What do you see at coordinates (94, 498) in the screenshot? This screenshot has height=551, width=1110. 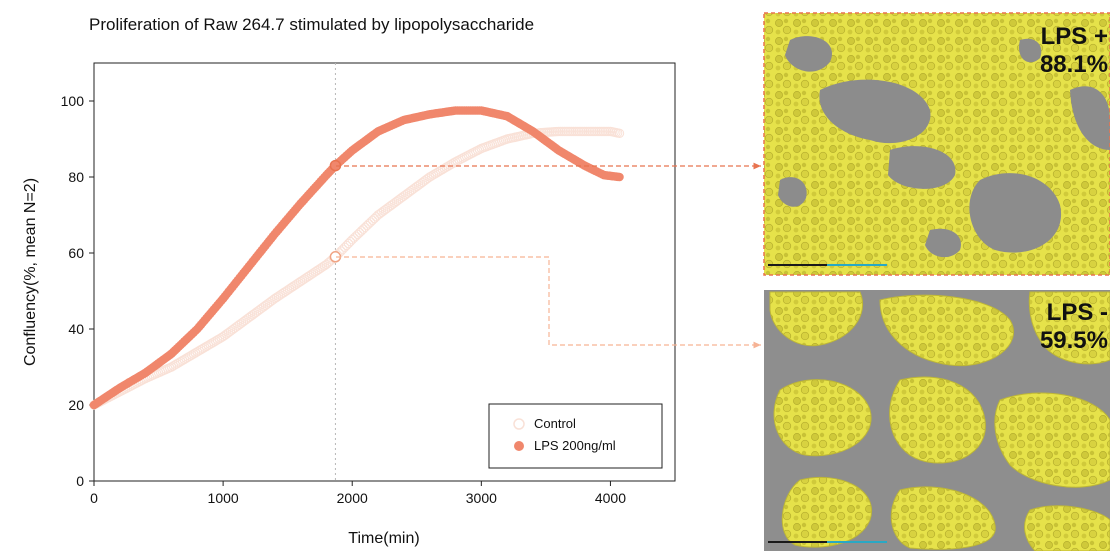 I see `x-tick-label: 0` at bounding box center [94, 498].